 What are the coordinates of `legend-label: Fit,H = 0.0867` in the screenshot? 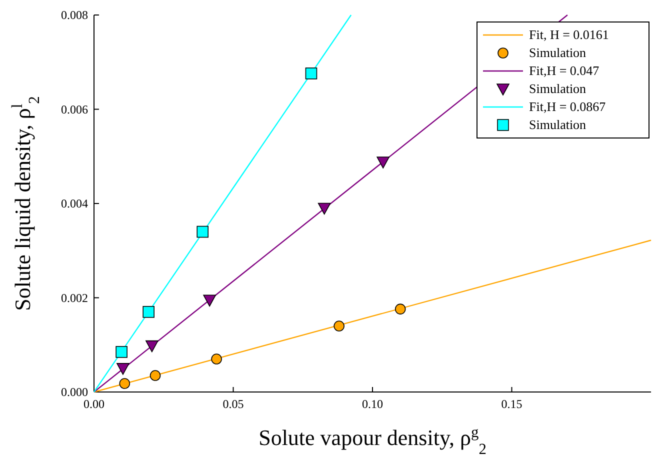 It's located at (567, 106).